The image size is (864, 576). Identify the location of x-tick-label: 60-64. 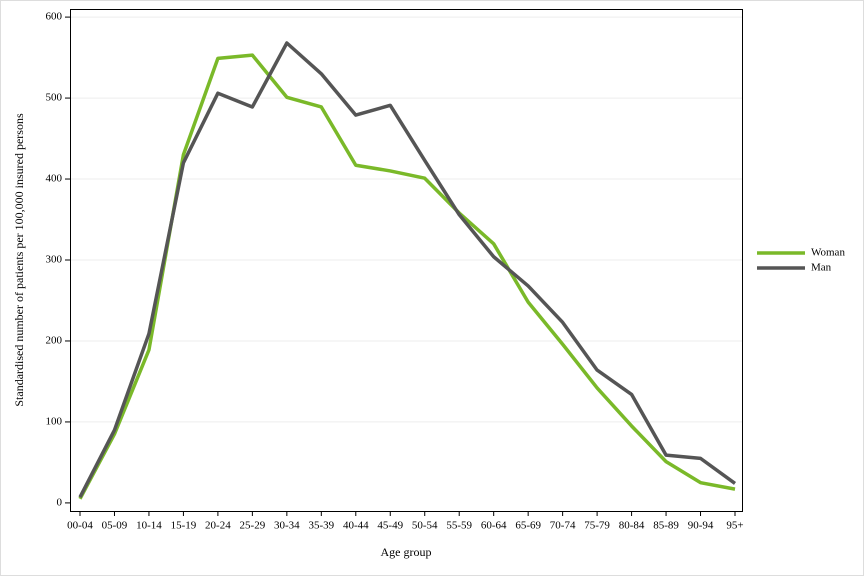
(494, 526).